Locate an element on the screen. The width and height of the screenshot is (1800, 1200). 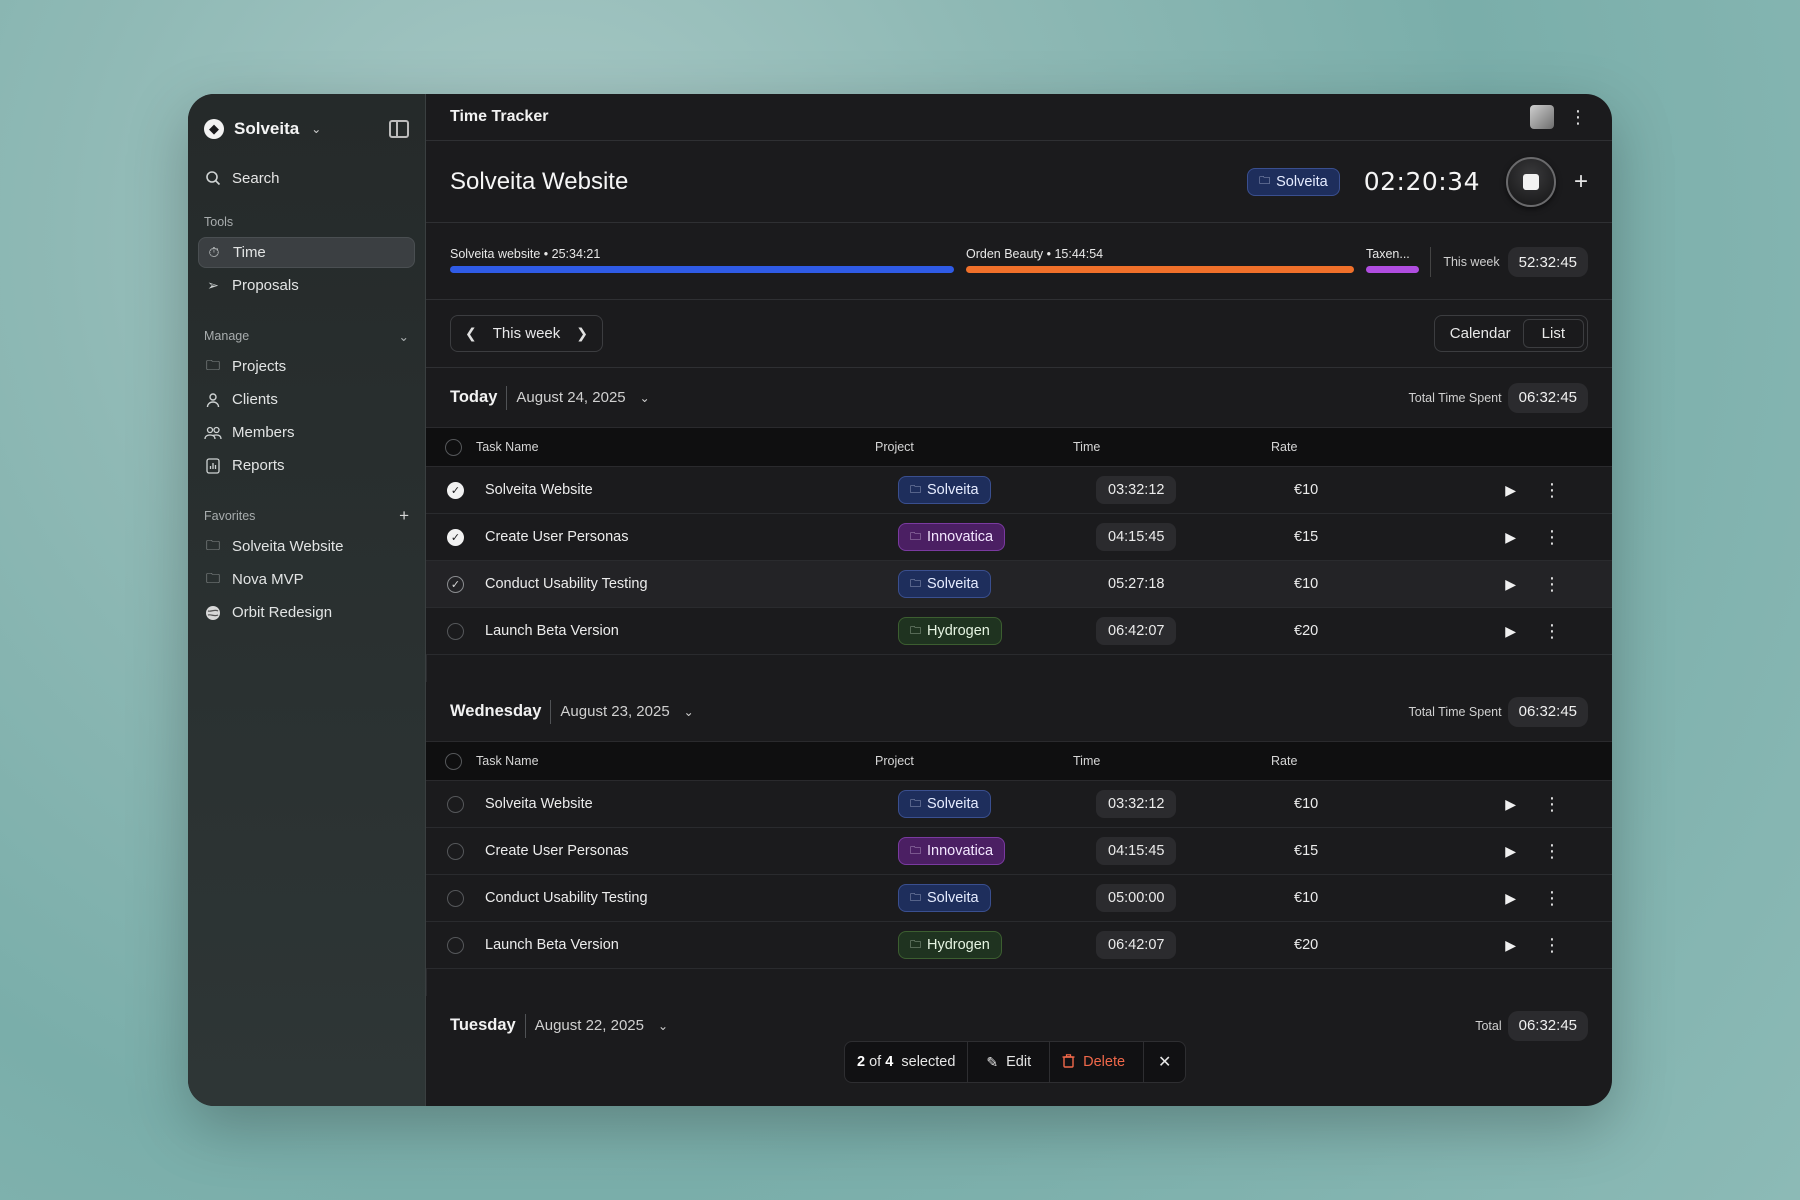
selection-action-bar: 2 of 4 selected ✎ Edit Delete ✕ is located at coordinates (1015, 1062).